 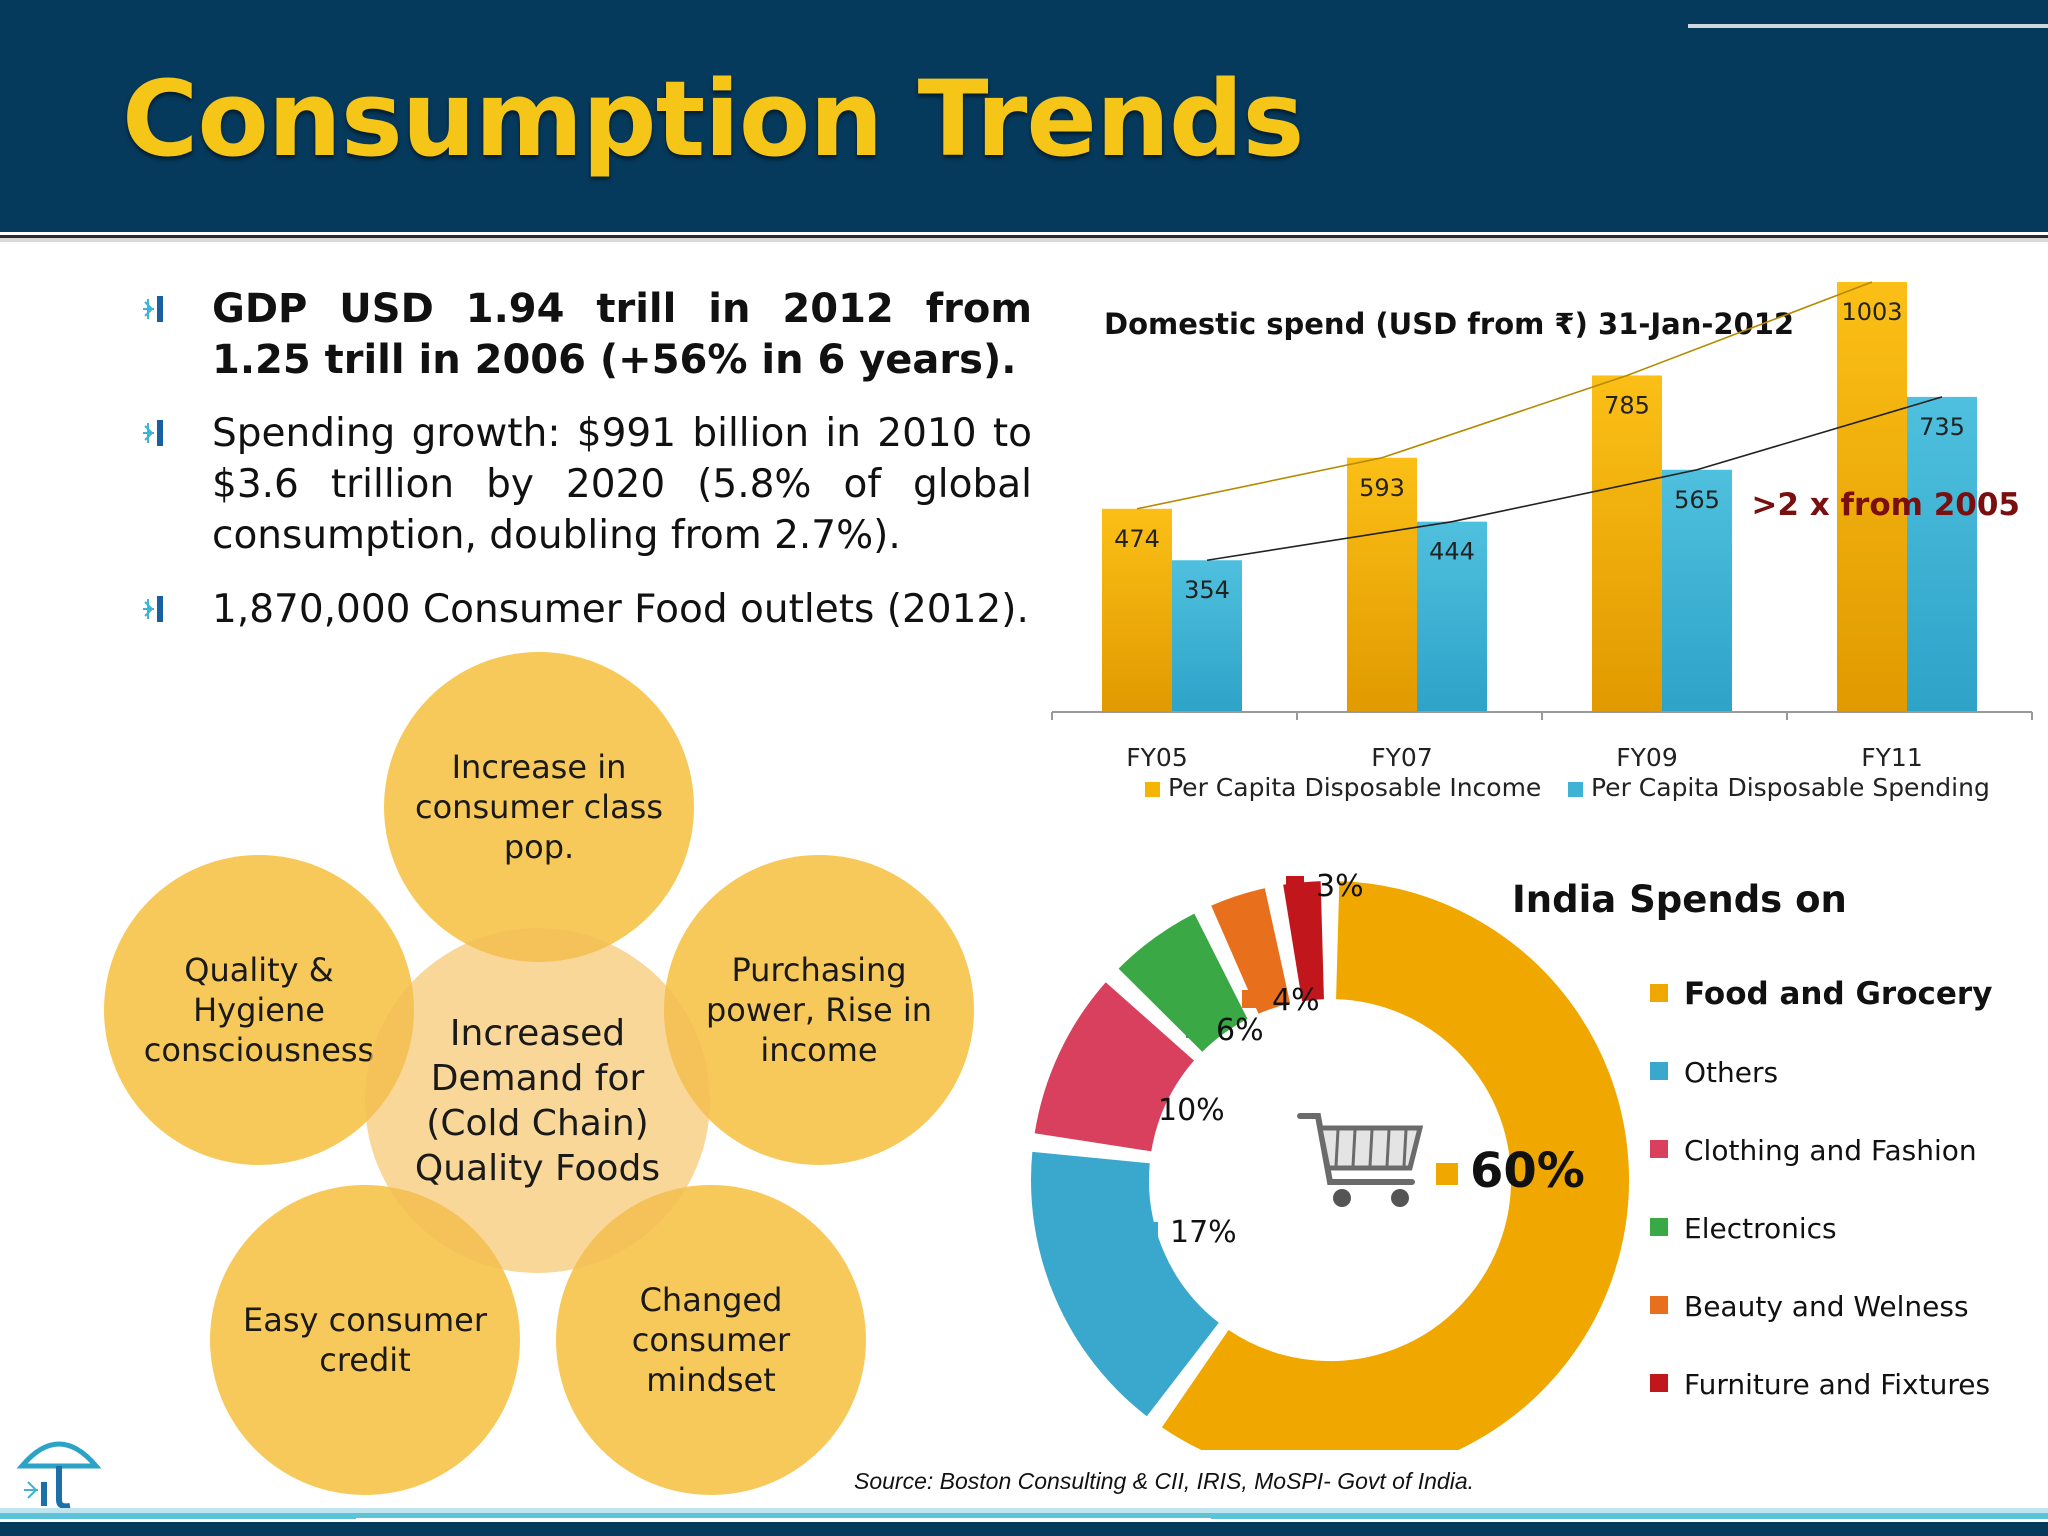 I want to click on x-tick-label: FY05, so click(x=1156, y=757).